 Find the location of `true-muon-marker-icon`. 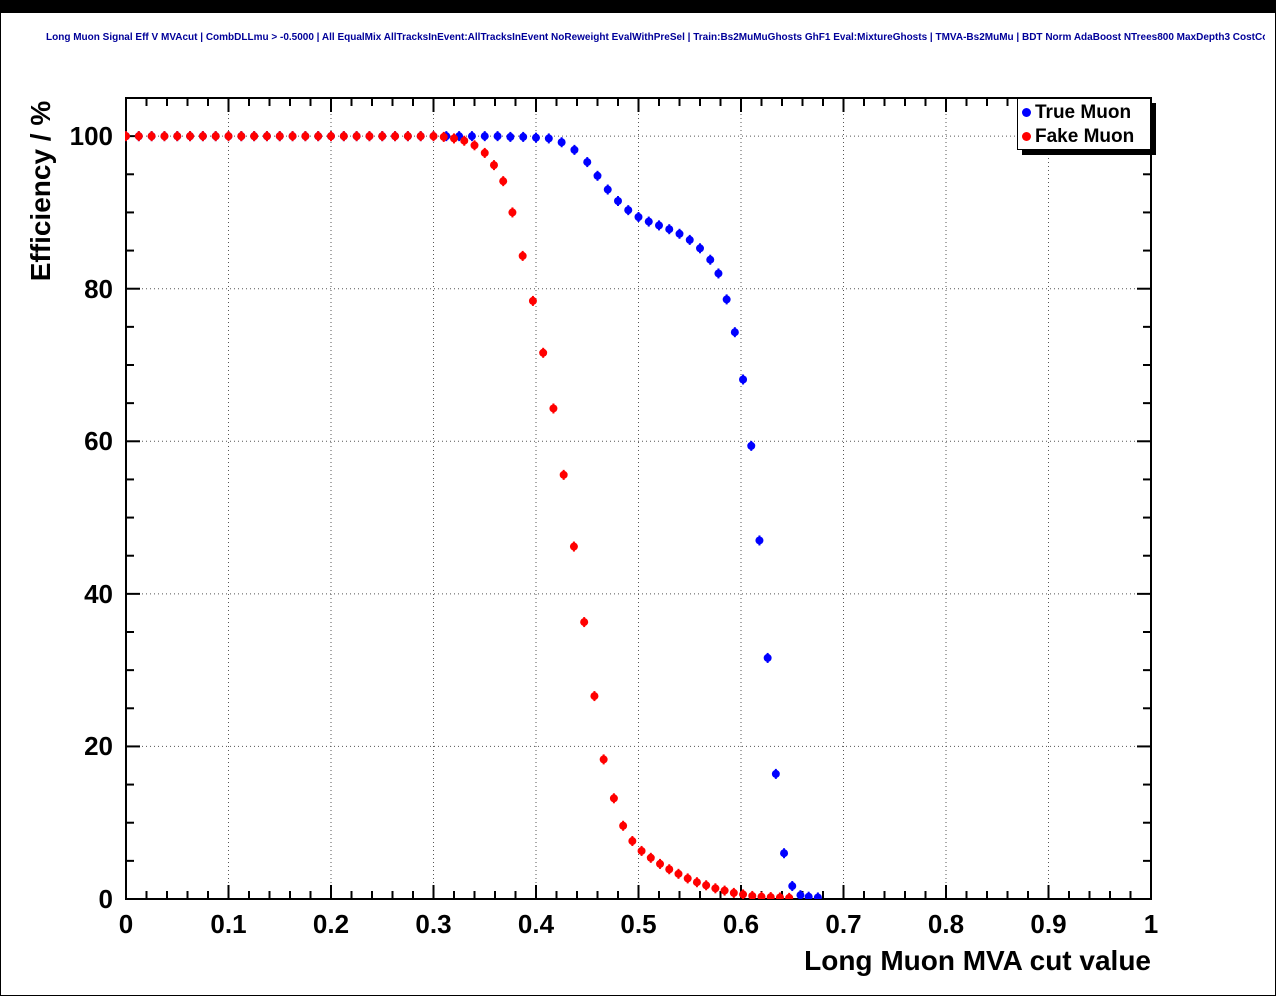

true-muon-marker-icon is located at coordinates (1026, 112).